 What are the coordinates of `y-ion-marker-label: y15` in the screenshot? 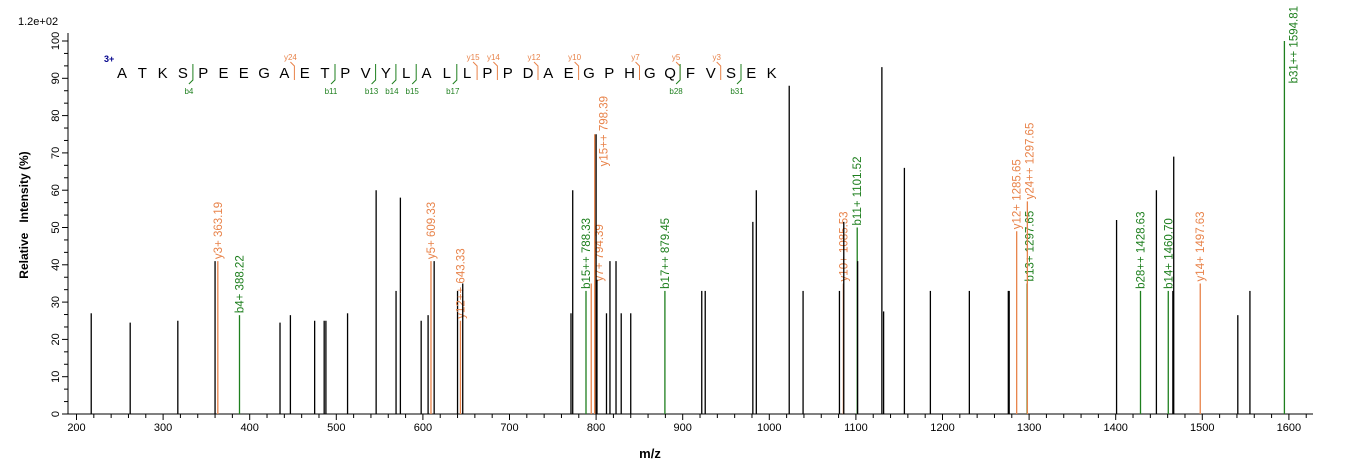 It's located at (473, 57).